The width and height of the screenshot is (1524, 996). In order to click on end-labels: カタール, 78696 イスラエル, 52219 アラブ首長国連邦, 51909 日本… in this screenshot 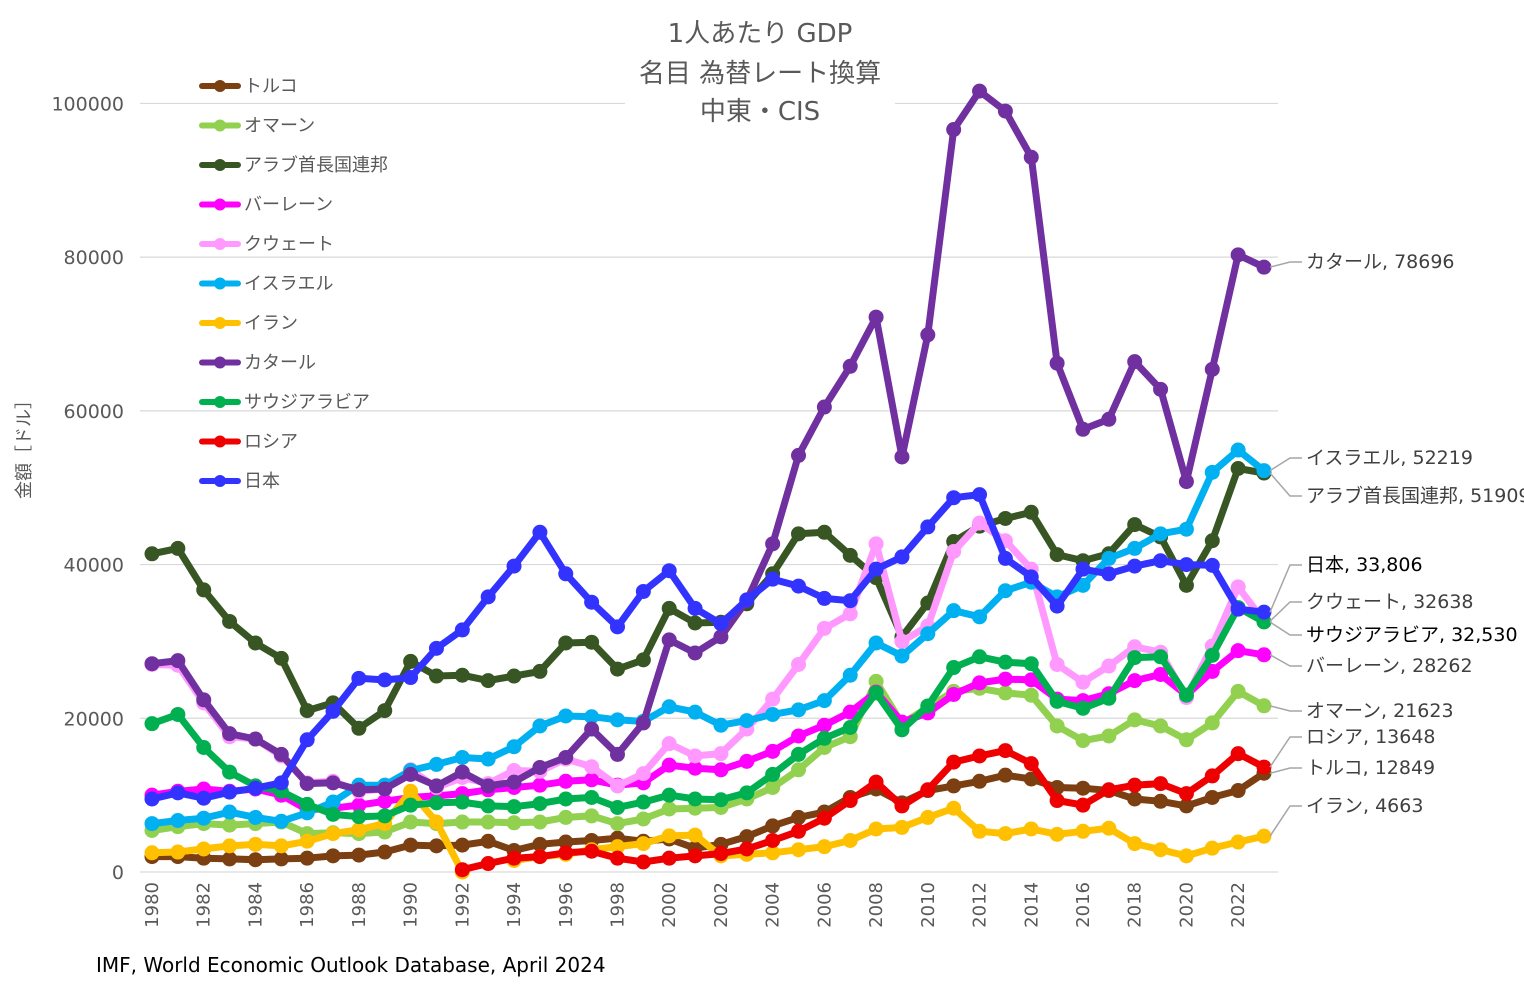, I will do `click(1396, 544)`.